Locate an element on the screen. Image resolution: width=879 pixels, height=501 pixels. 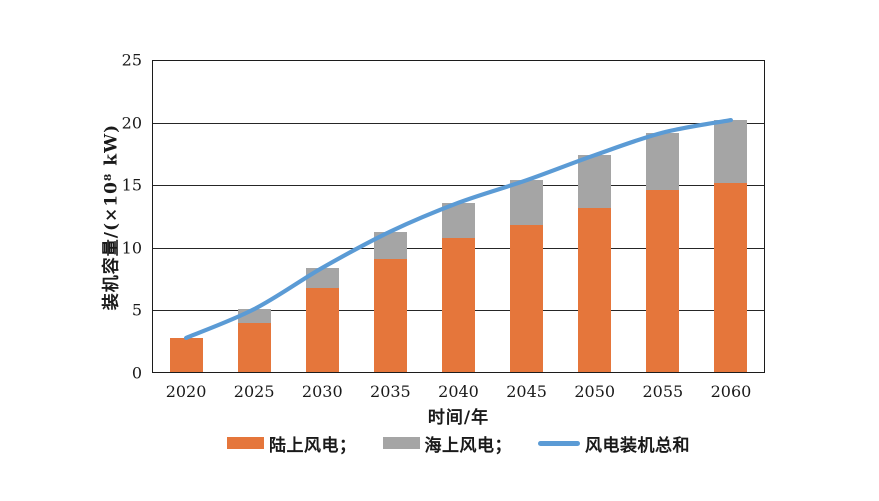
legend-item-offshore: 海上风电； is located at coordinates (447, 443).